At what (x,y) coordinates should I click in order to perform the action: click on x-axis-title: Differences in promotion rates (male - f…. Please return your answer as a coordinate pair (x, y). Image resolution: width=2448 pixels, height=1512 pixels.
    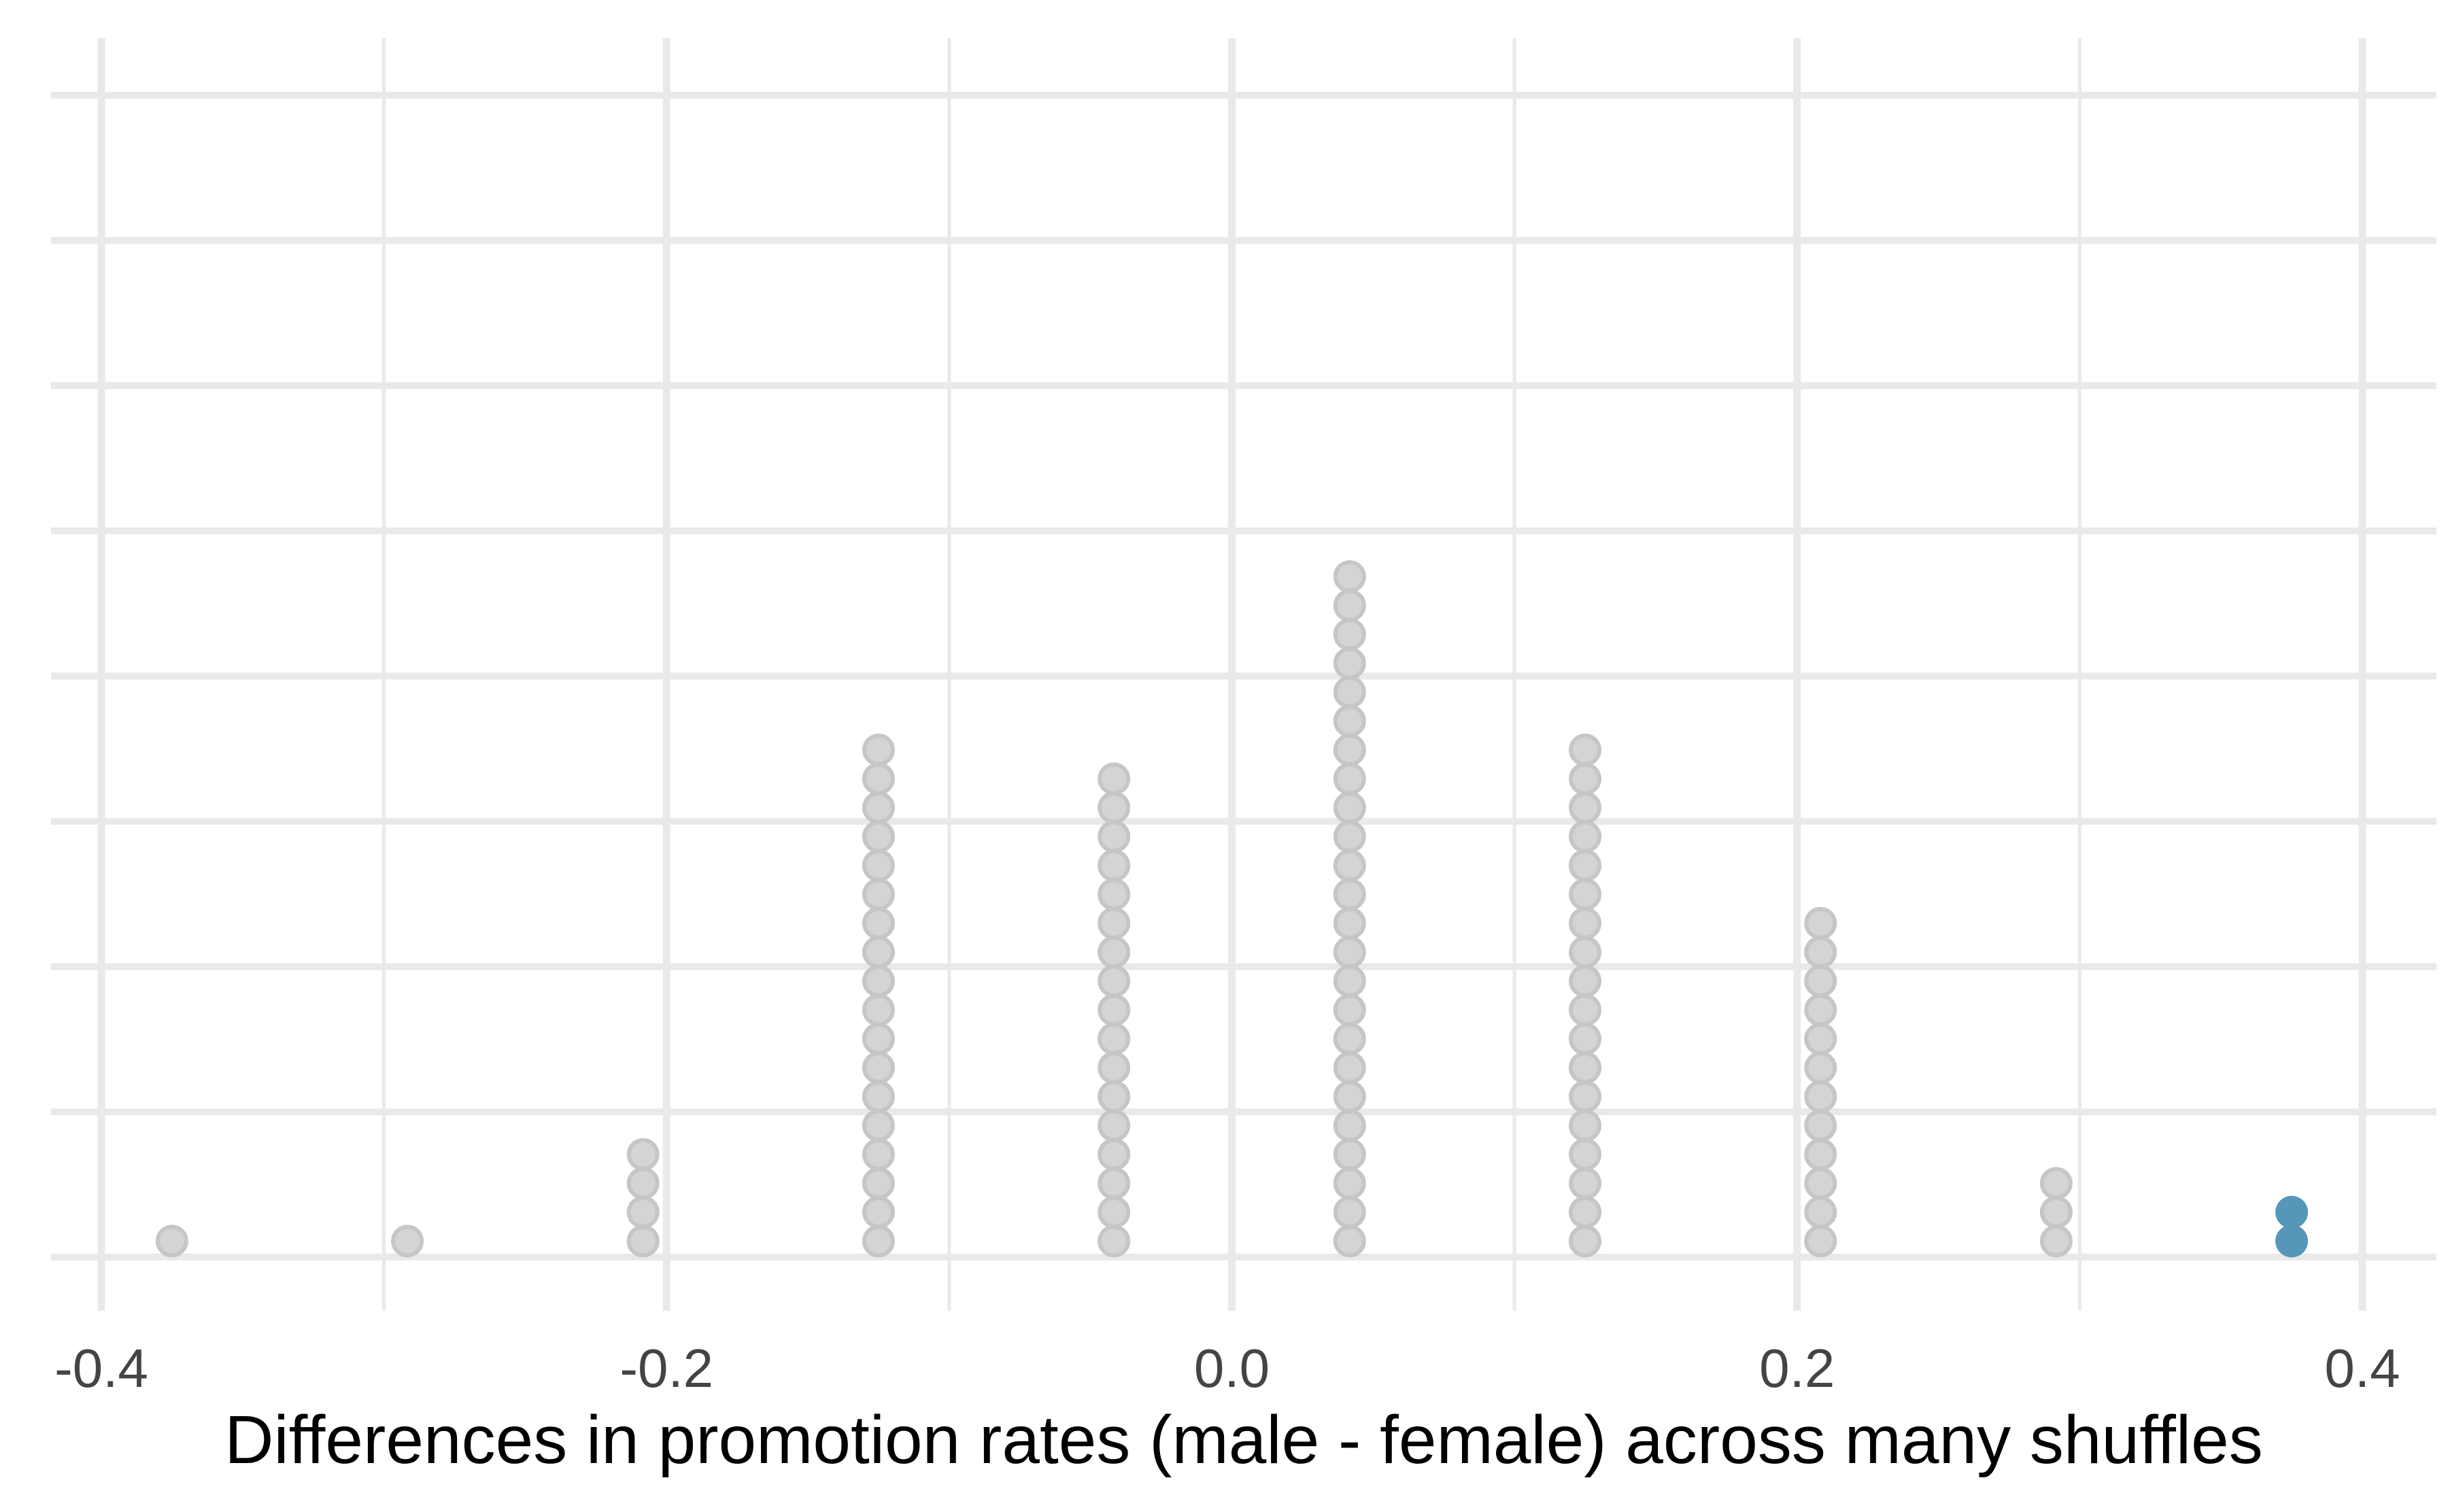
    Looking at the image, I should click on (1244, 1440).